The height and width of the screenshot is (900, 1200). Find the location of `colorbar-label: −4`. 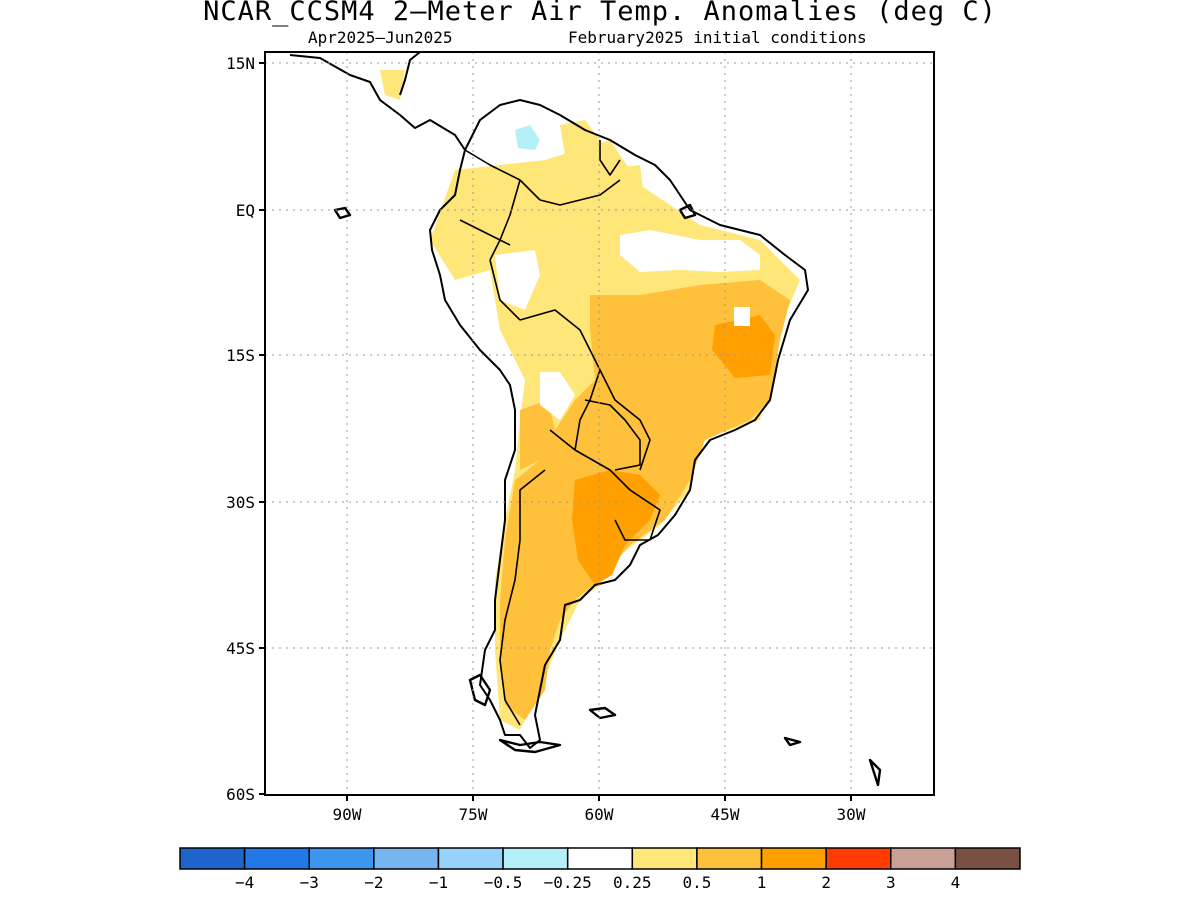

colorbar-label: −4 is located at coordinates (244, 882).